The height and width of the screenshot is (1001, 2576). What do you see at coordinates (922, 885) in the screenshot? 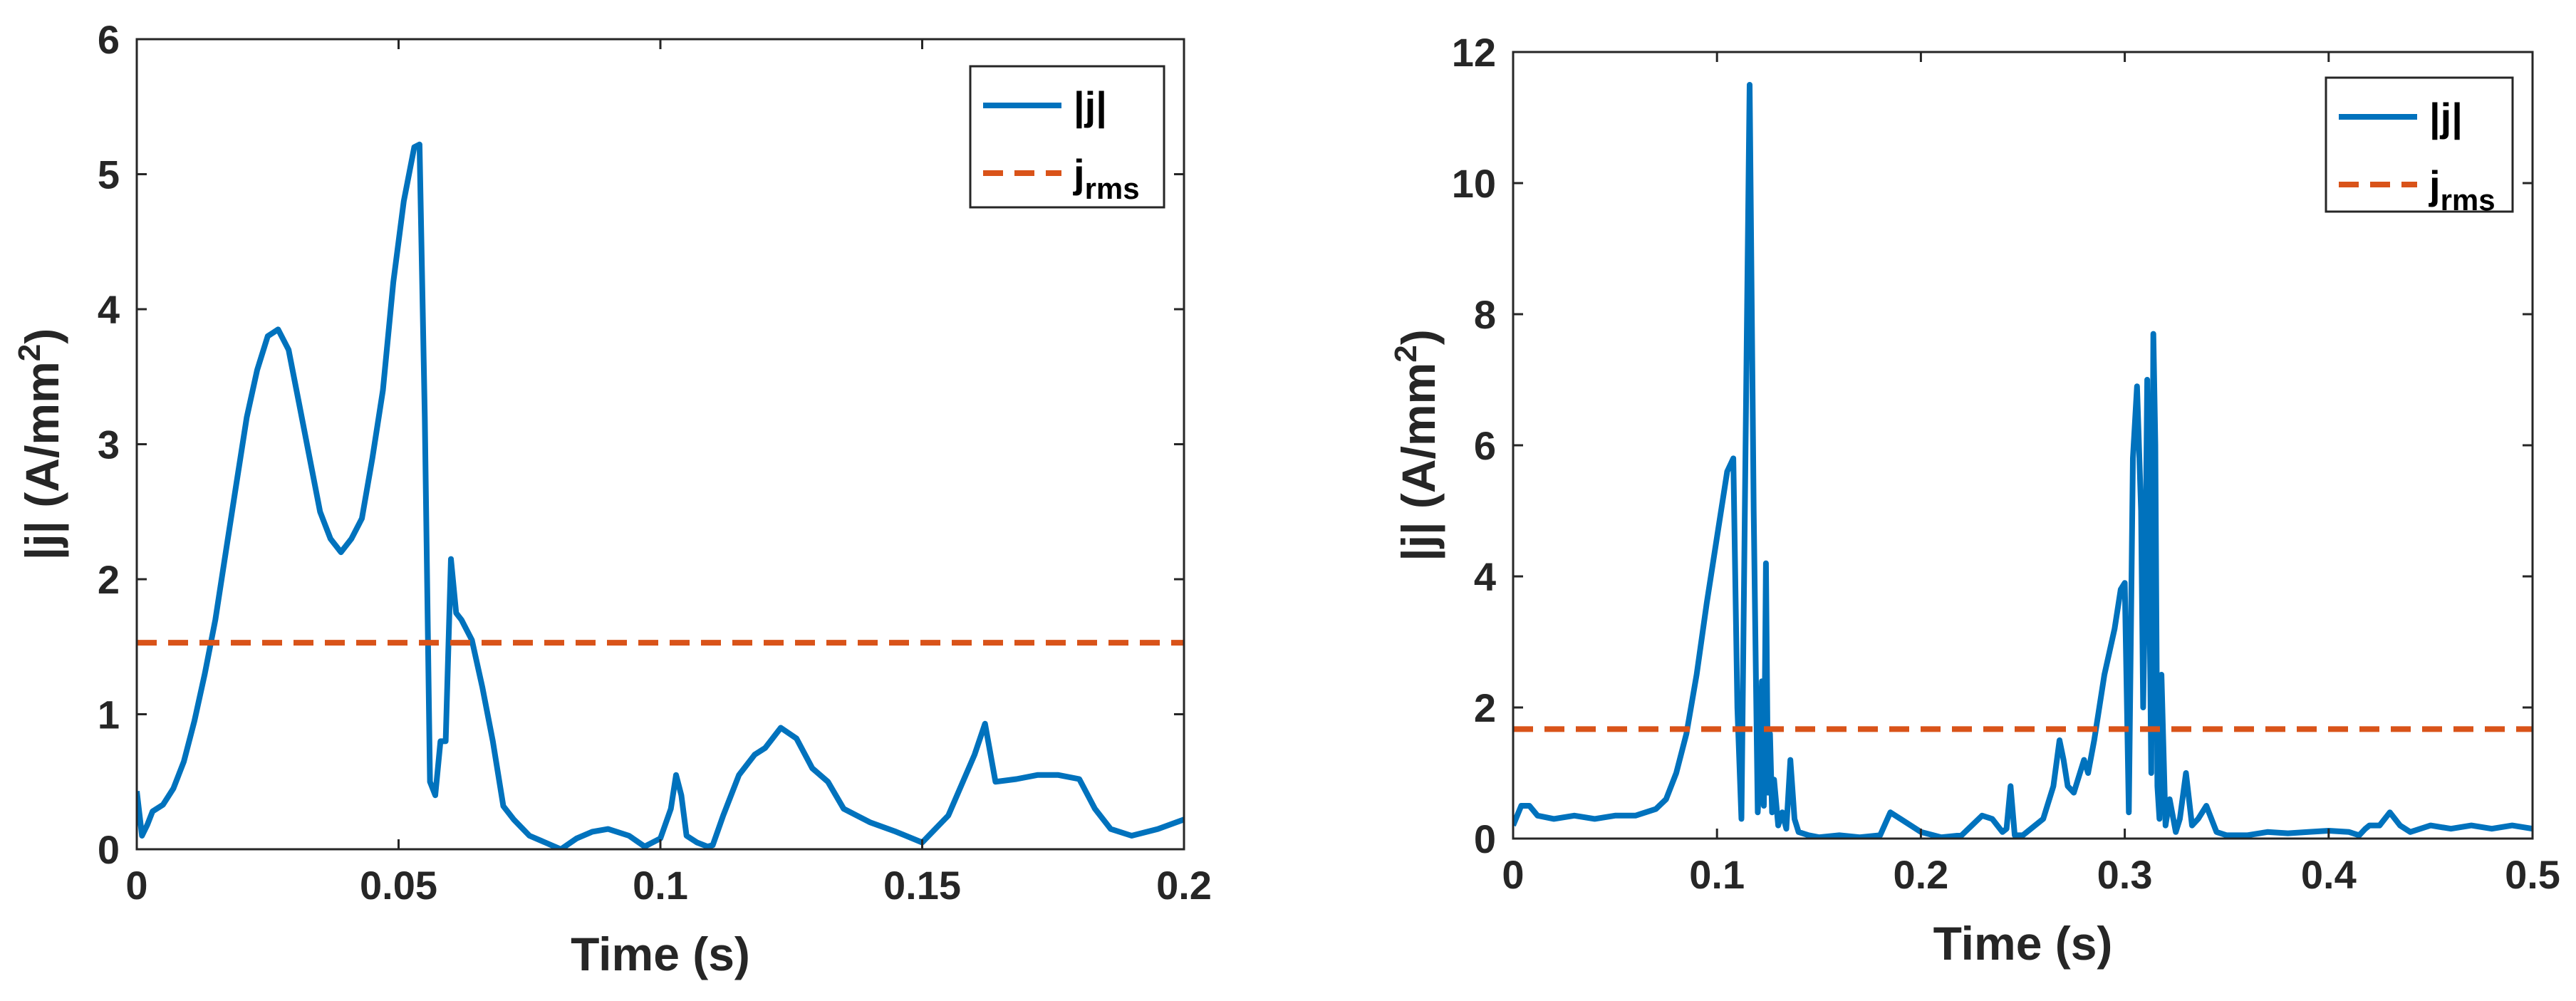
I see `x-tick-label: 0.15` at bounding box center [922, 885].